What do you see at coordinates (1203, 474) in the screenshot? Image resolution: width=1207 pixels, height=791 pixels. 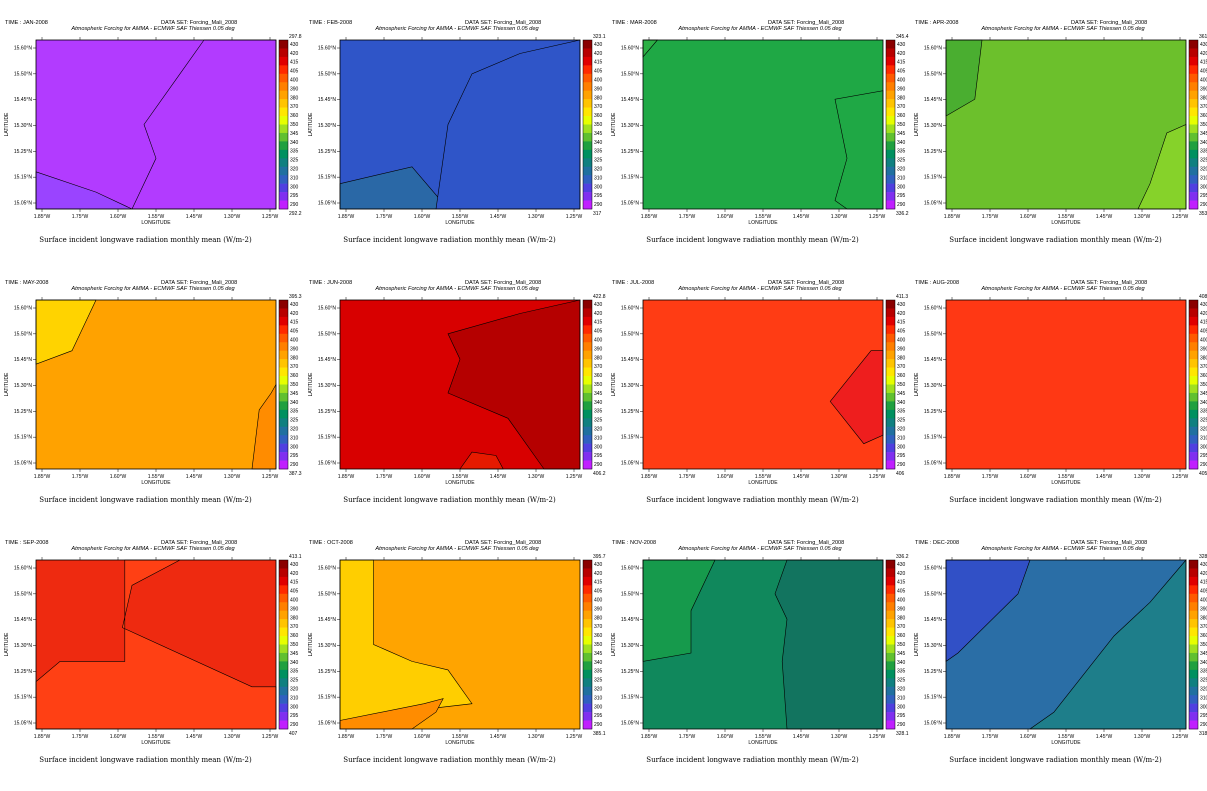 I see `colorbar-min-label: 405.1` at bounding box center [1203, 474].